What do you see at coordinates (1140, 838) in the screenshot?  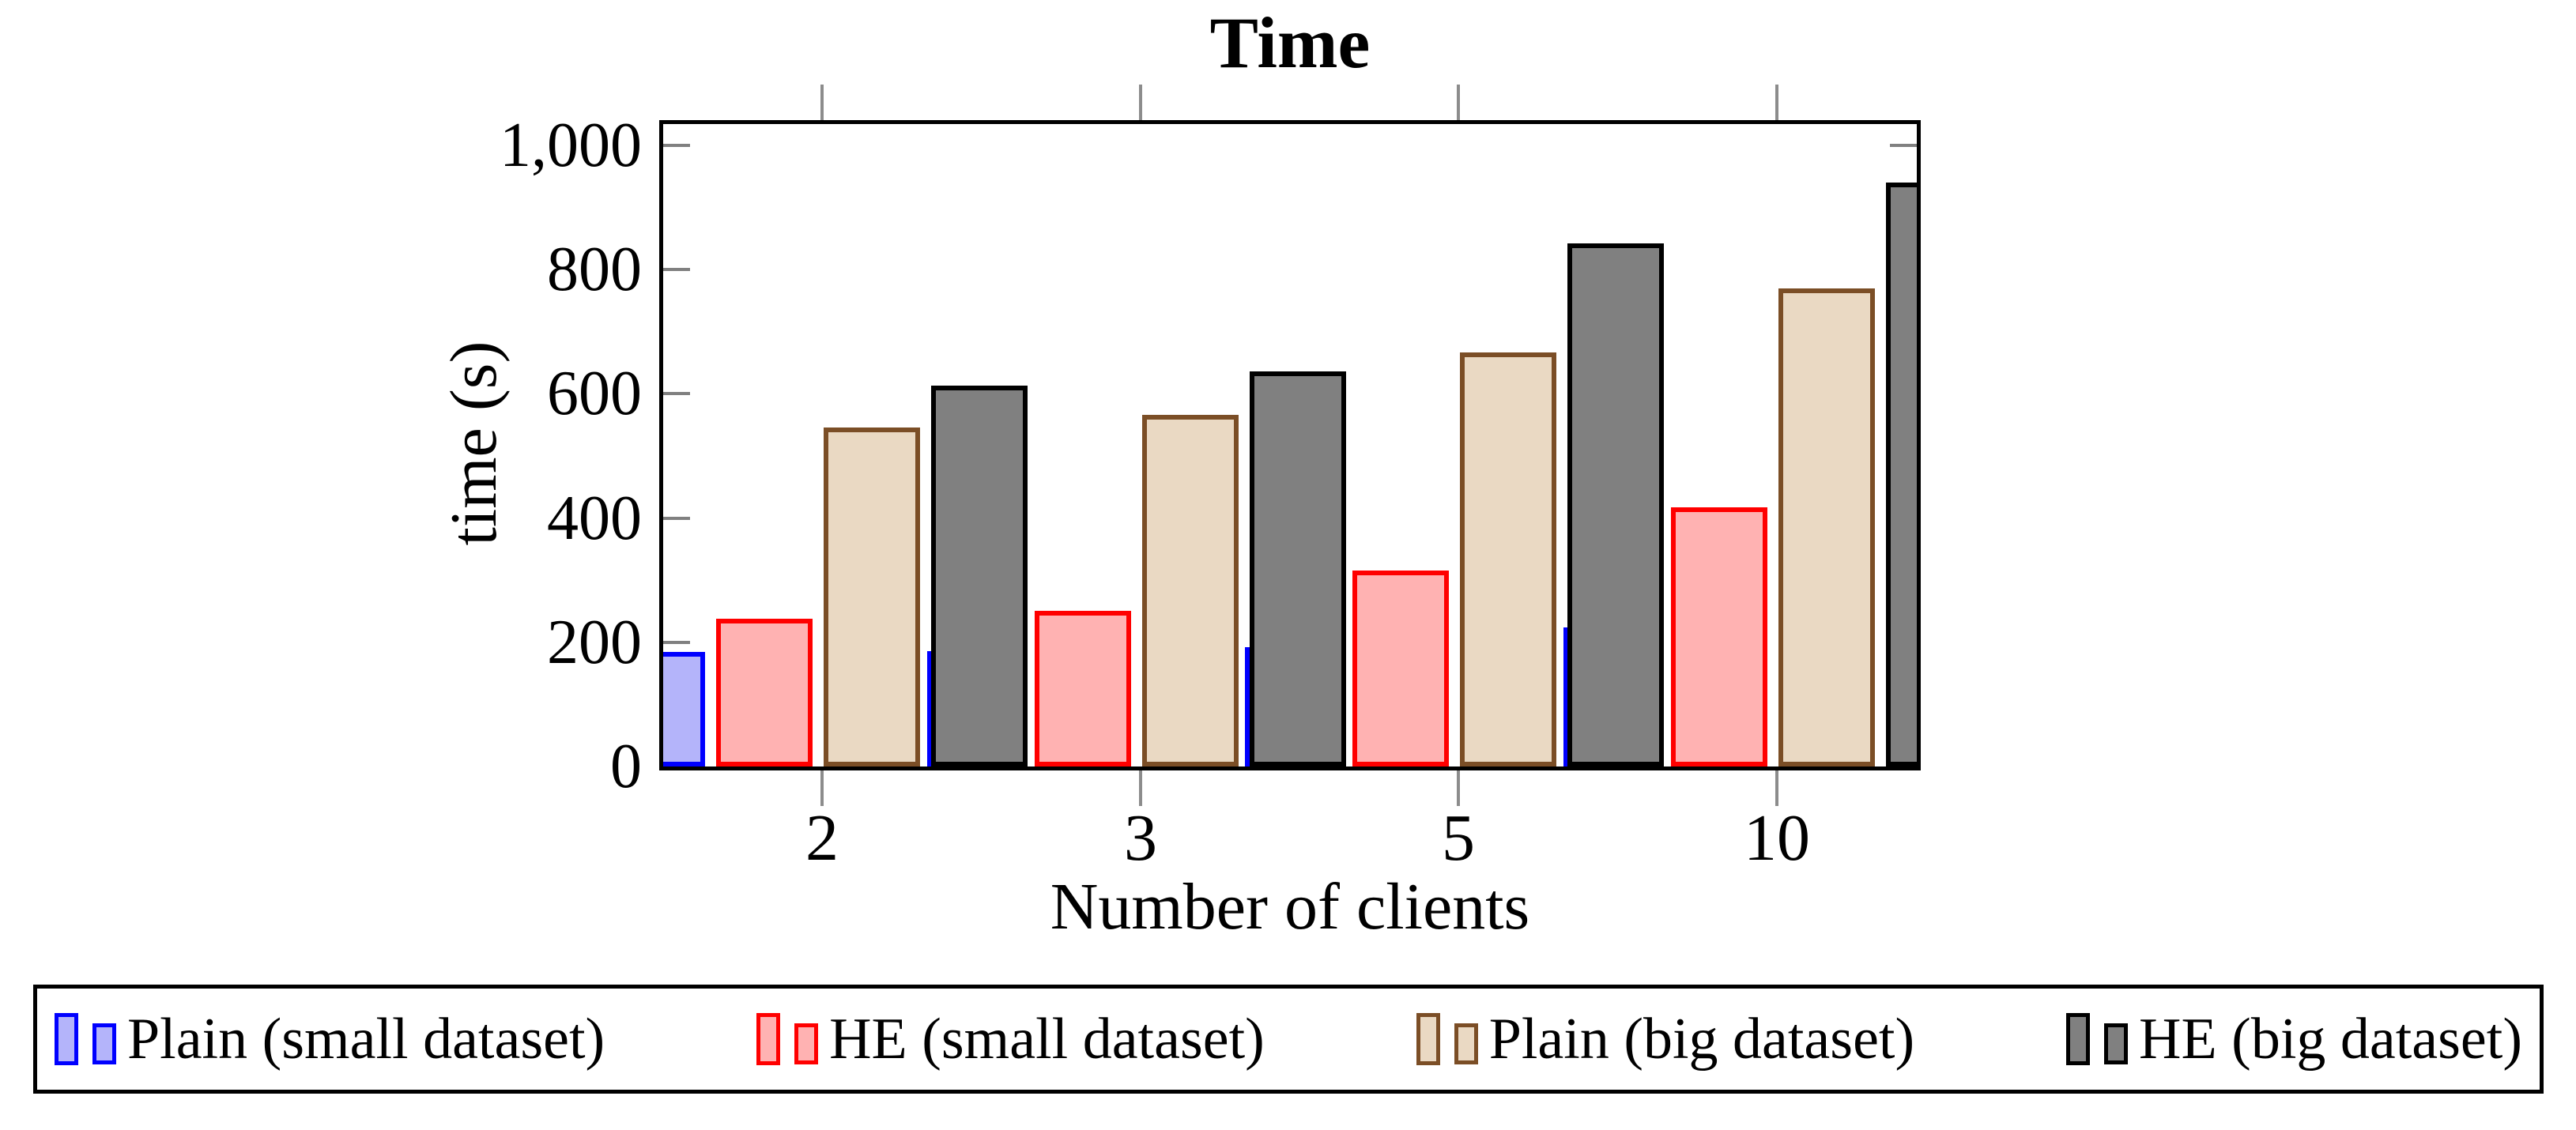 I see `x-tick-label: 3` at bounding box center [1140, 838].